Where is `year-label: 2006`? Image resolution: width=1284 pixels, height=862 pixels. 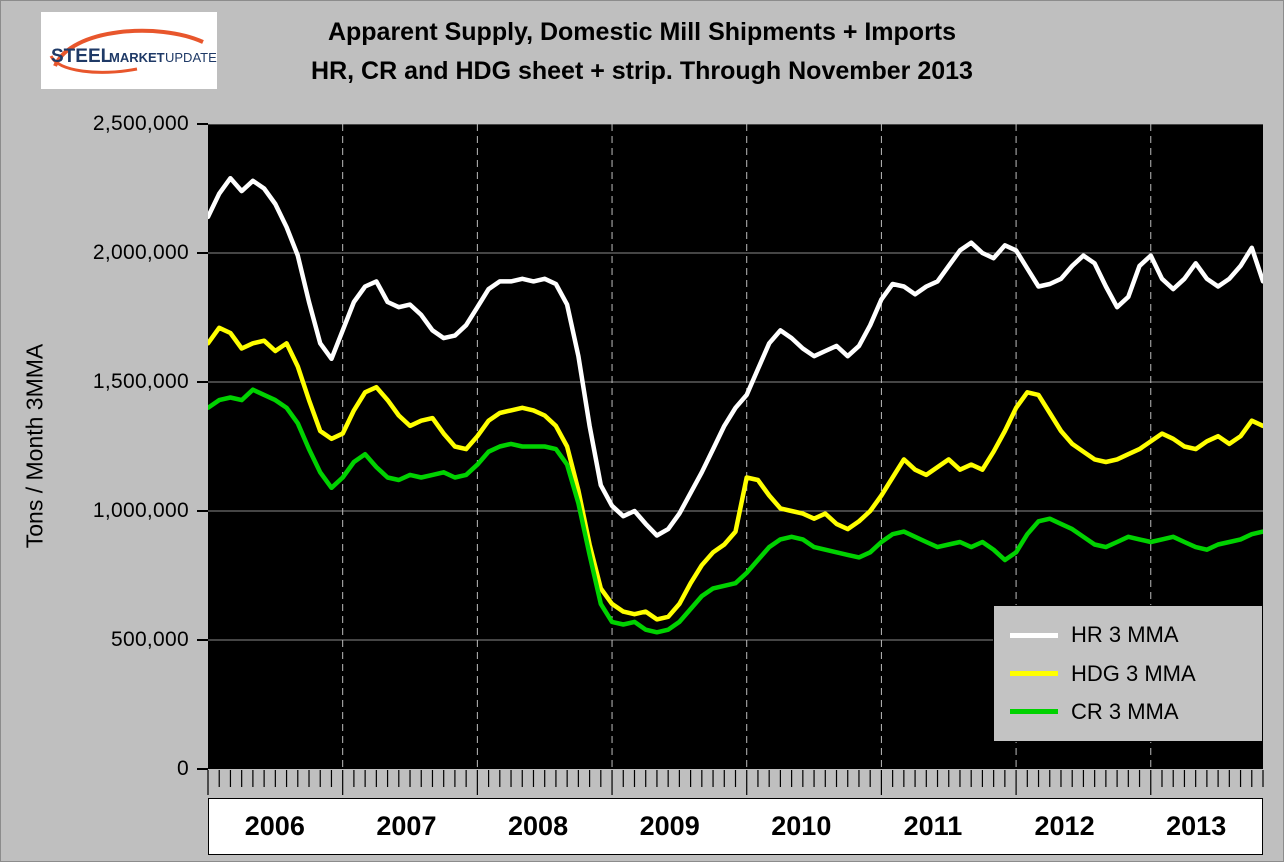
year-label: 2006 is located at coordinates (274, 826).